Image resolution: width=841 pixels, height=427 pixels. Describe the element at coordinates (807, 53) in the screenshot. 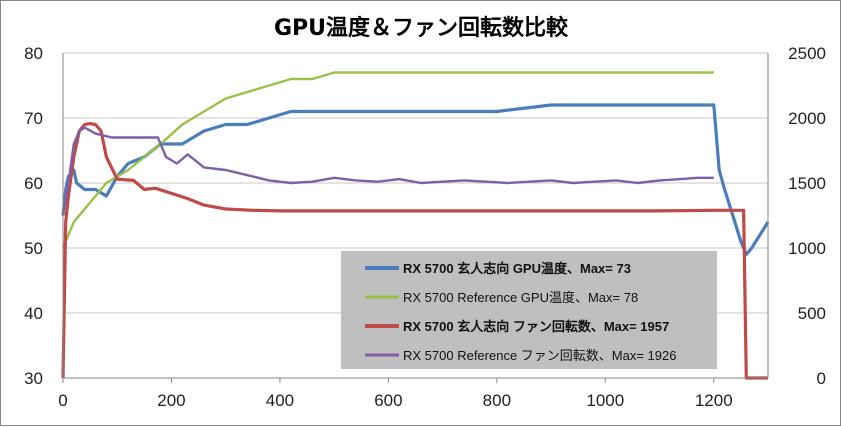

I see `y-right-tick-label: 2500` at that location.